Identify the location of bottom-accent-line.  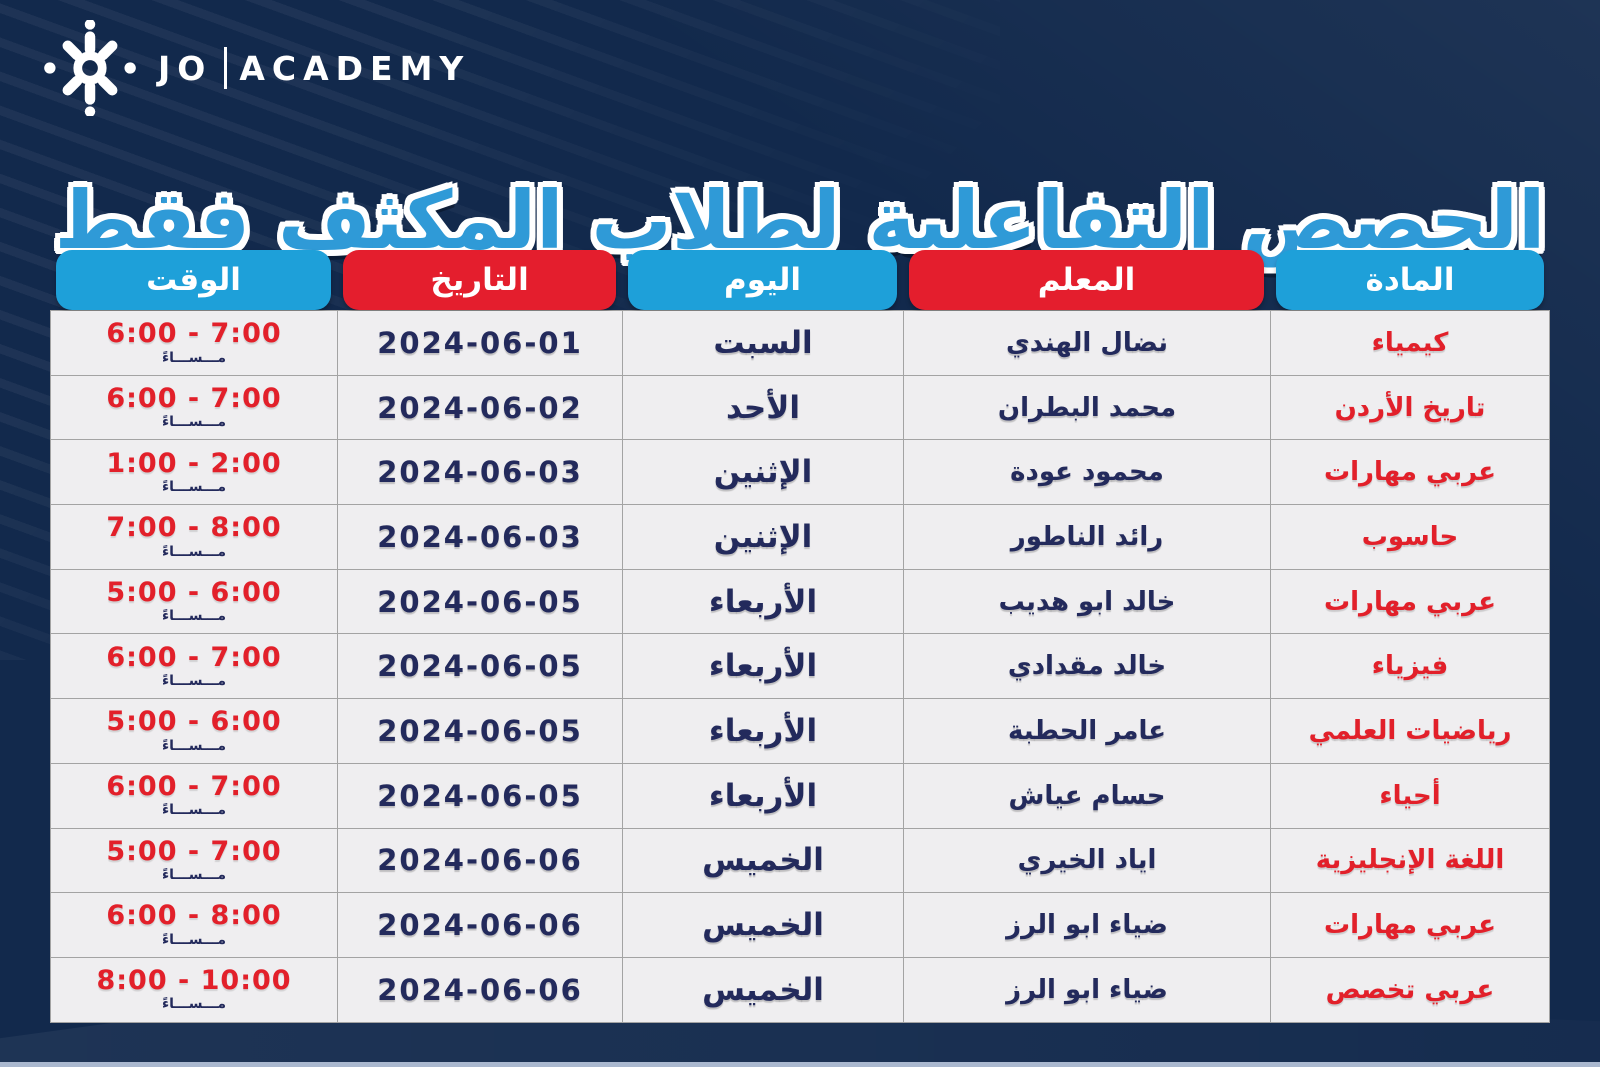
(800, 1064).